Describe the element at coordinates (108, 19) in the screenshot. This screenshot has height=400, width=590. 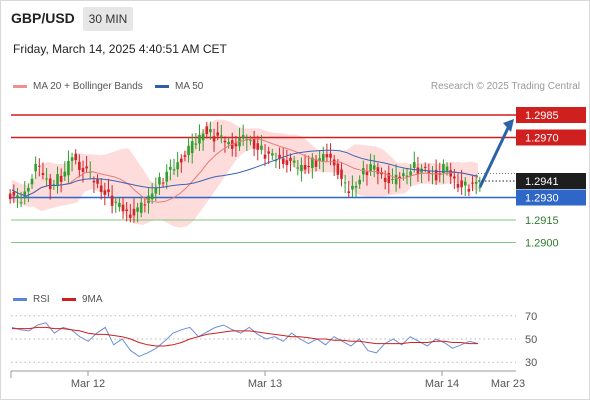
I see `timeframe-button: 30 MIN` at that location.